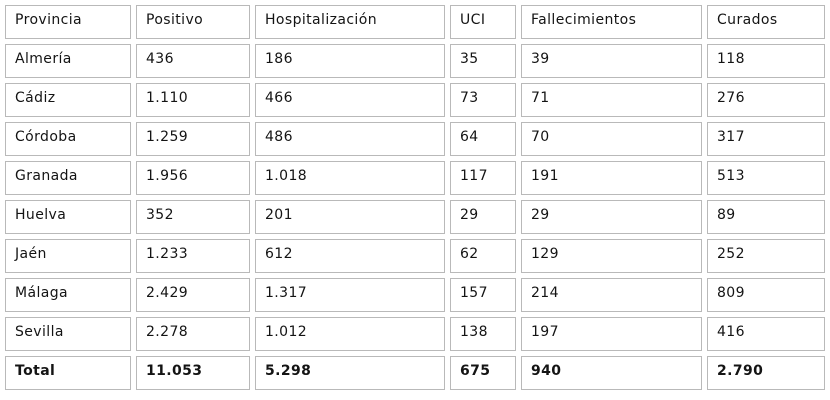 The image size is (830, 400). I want to click on table-cell: 64, so click(483, 139).